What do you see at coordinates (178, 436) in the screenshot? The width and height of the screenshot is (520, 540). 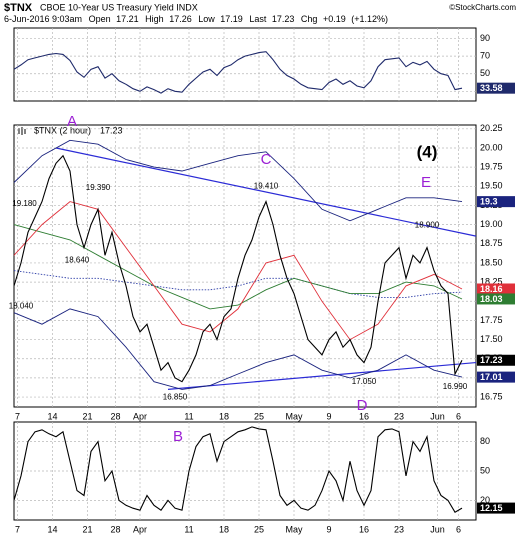 I see `wave-label: B` at bounding box center [178, 436].